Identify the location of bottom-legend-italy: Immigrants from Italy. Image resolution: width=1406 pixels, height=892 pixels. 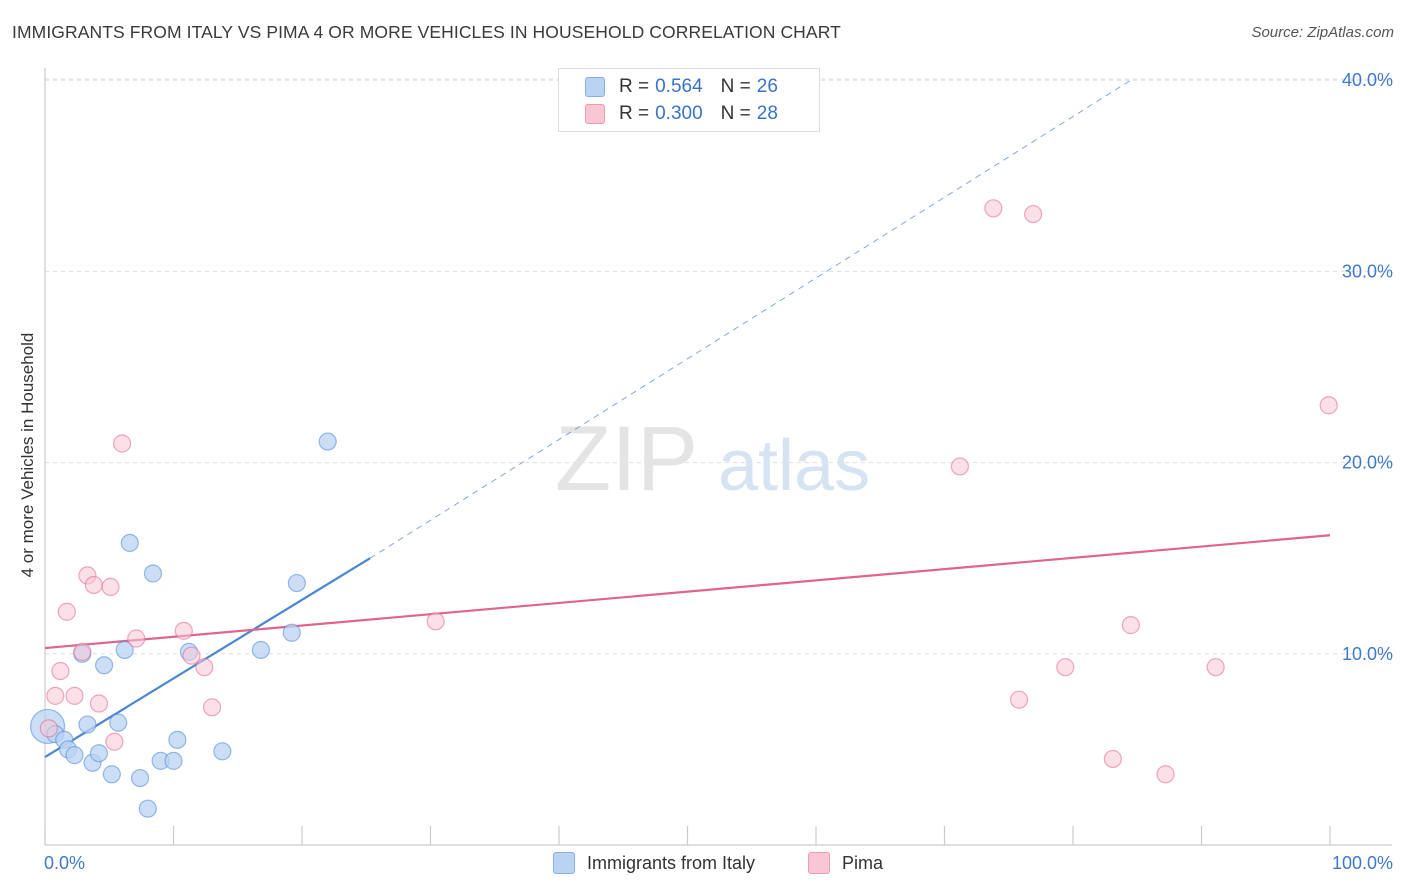
(654, 863).